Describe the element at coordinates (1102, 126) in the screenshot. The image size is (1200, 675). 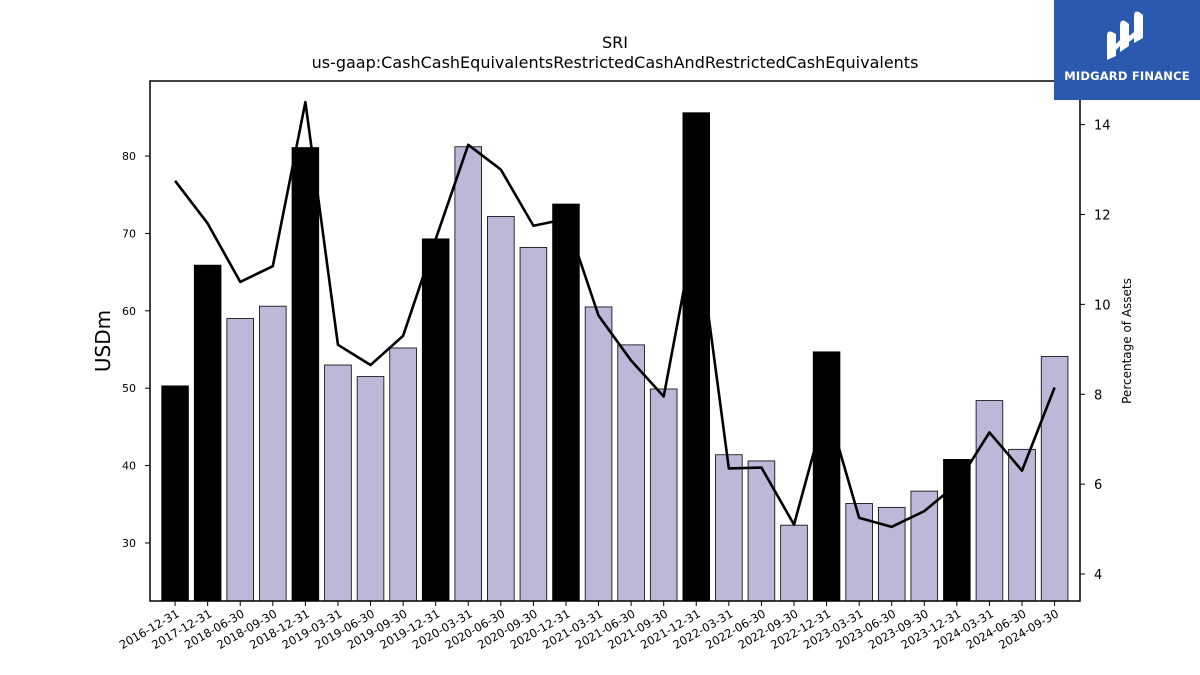
I see `y2-tick-label: 14` at that location.